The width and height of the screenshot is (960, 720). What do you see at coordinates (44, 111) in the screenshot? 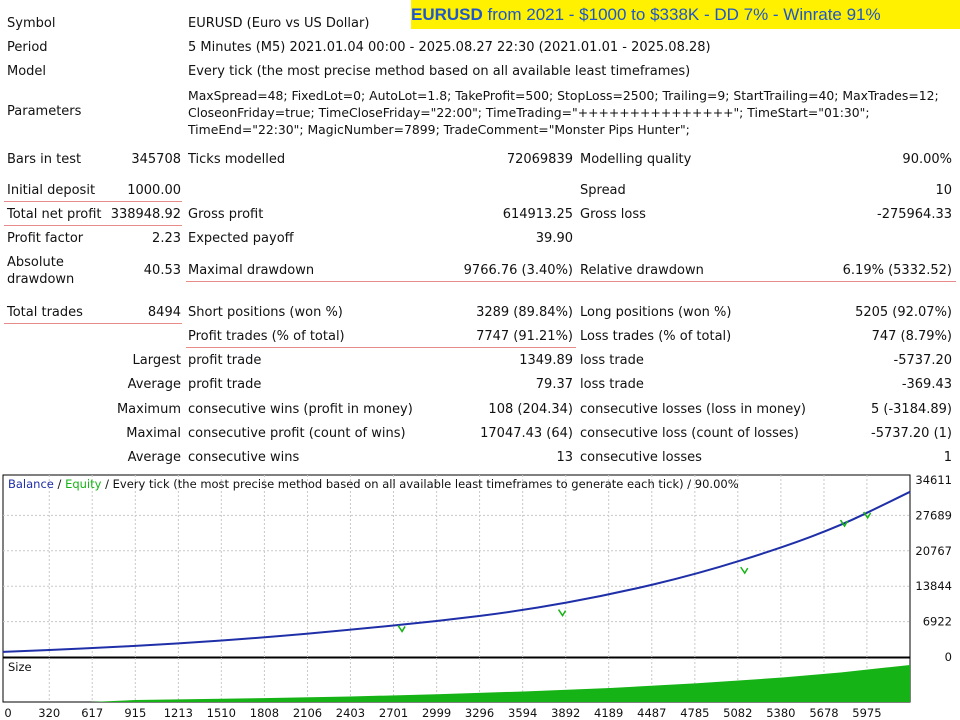
I see `parameters-label: Parameters` at bounding box center [44, 111].